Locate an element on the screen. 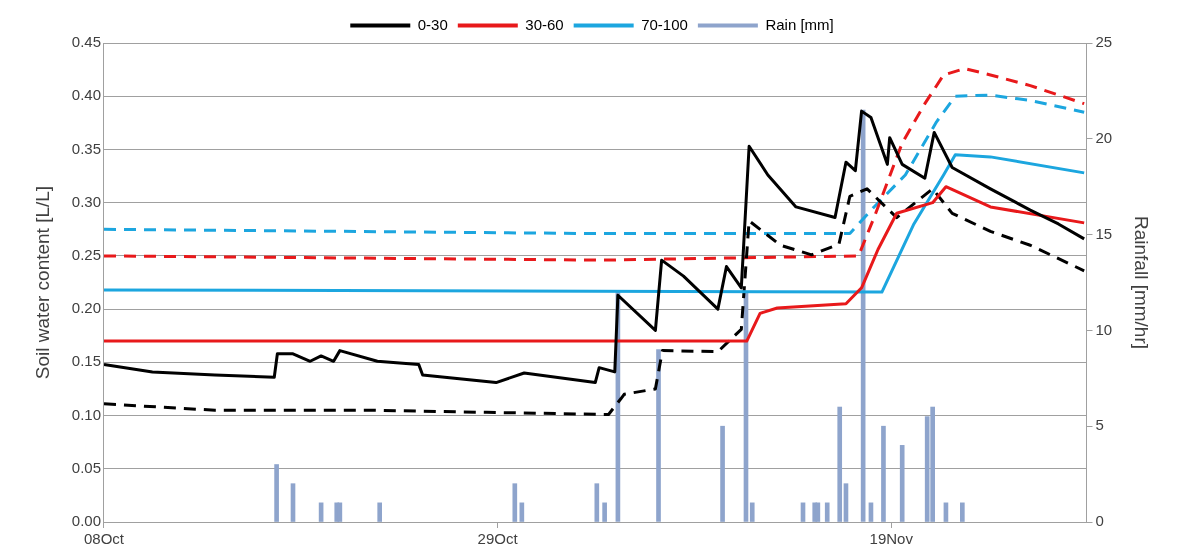 The height and width of the screenshot is (560, 1184). y2-axis-title: Rainfall [mm/hr] is located at coordinates (1142, 282).